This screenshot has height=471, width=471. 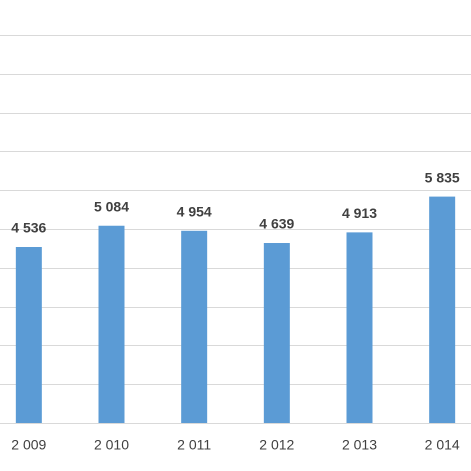 What do you see at coordinates (111, 445) in the screenshot?
I see `x-tick-label: 2 010` at bounding box center [111, 445].